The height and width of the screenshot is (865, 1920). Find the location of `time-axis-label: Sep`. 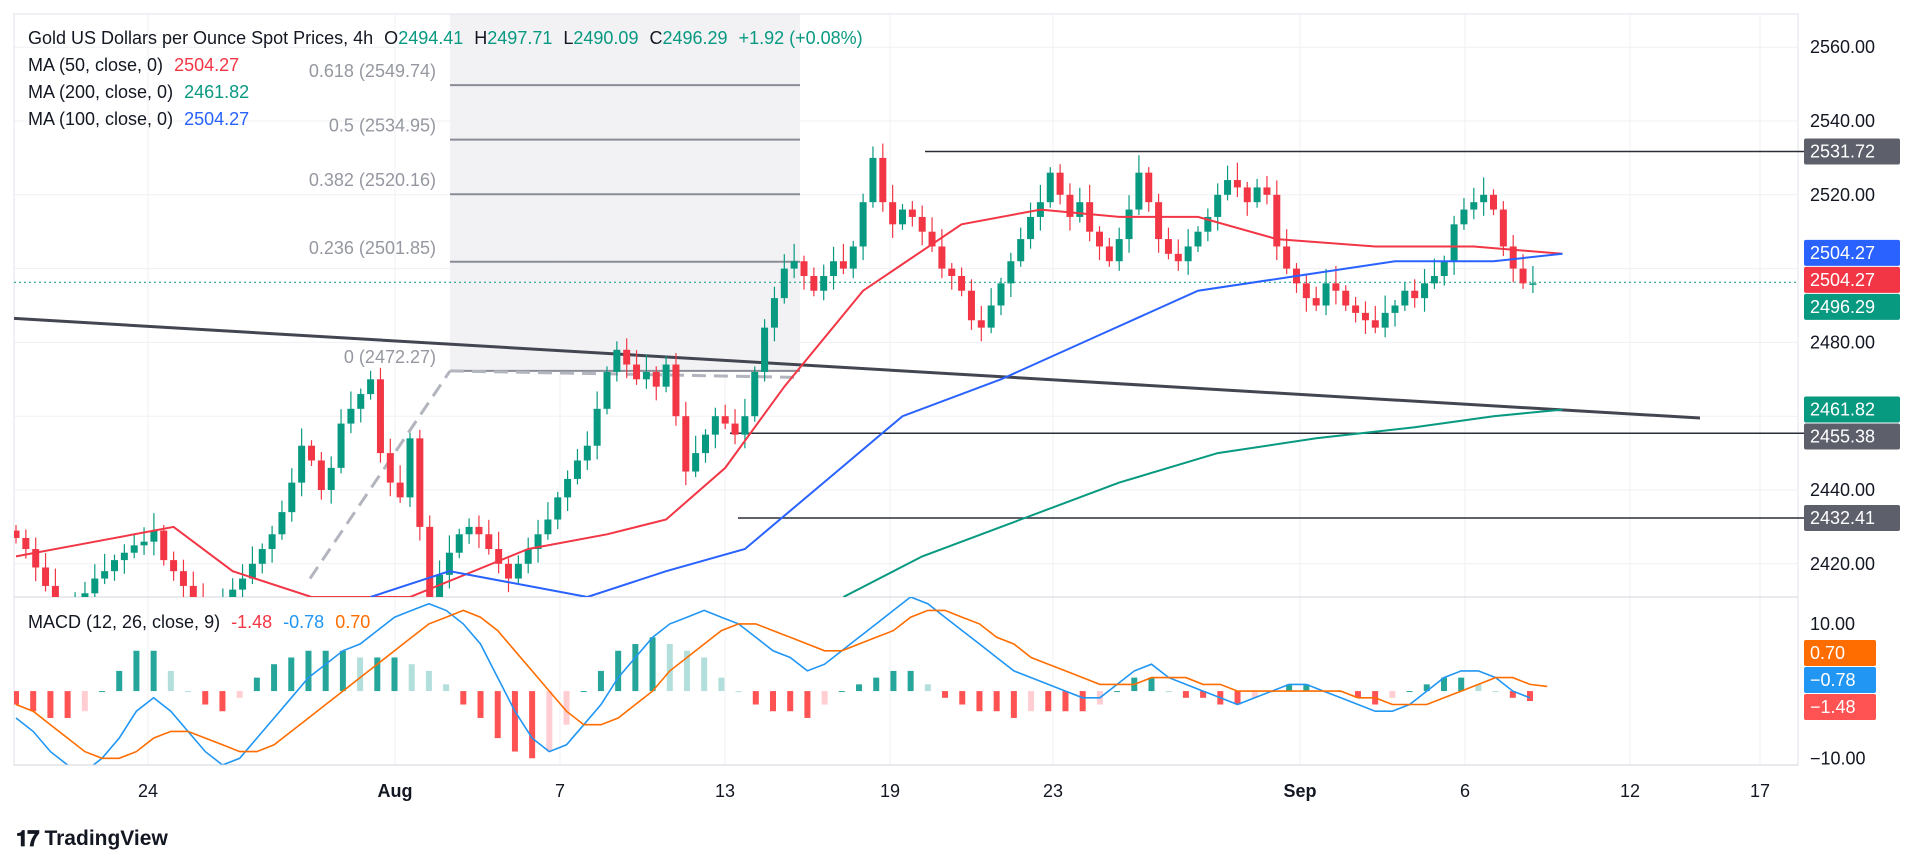

time-axis-label: Sep is located at coordinates (1299, 791).